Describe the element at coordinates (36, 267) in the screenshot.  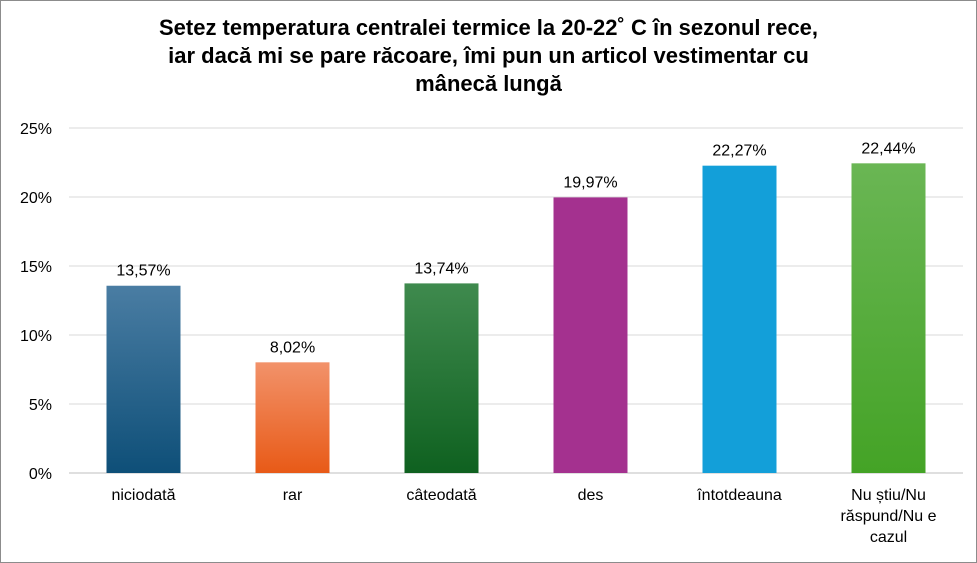
I see `y-tick-label: 15%` at that location.